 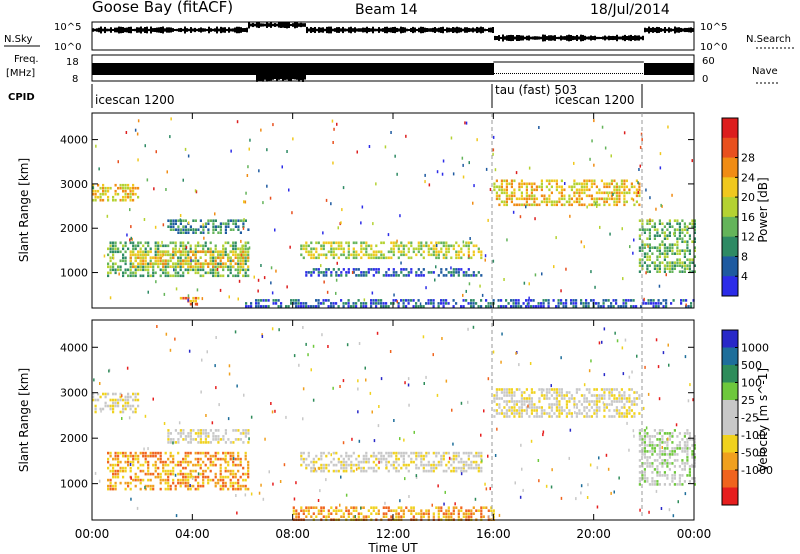 I want to click on colorbar-band, so click(x=730, y=246).